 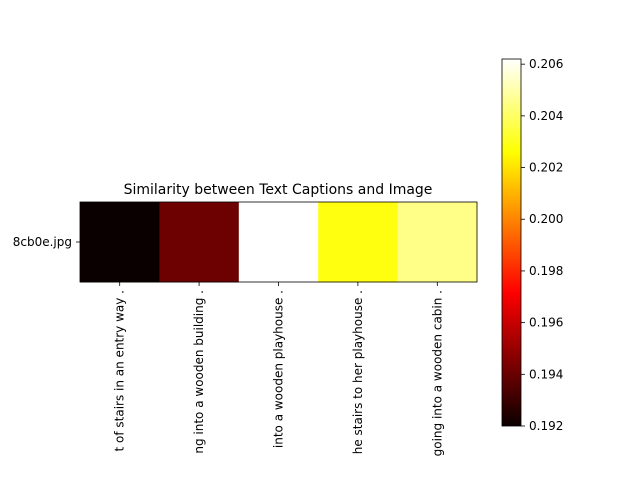 I want to click on y-axis: 8cb0e.jpg, so click(x=46, y=242).